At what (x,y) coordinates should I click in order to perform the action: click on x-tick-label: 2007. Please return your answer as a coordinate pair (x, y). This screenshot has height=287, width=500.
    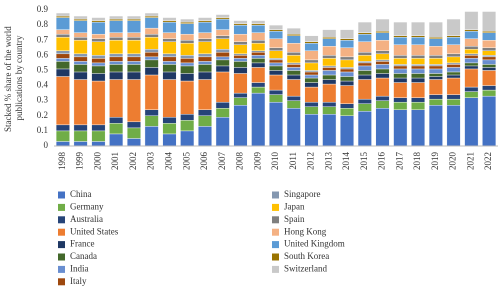
    Looking at the image, I should click on (222, 161).